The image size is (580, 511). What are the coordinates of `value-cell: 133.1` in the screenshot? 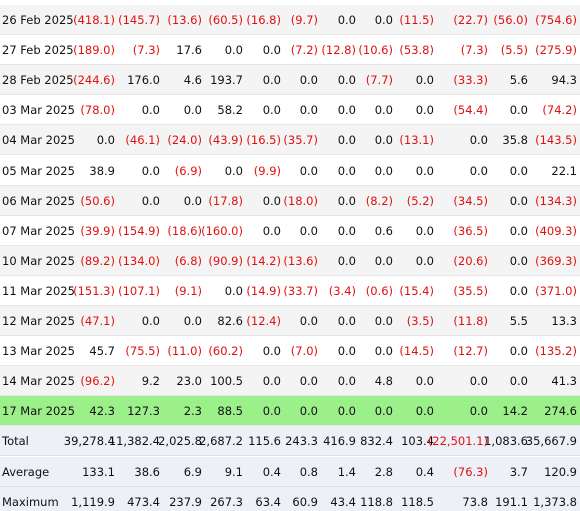 It's located at (98, 471).